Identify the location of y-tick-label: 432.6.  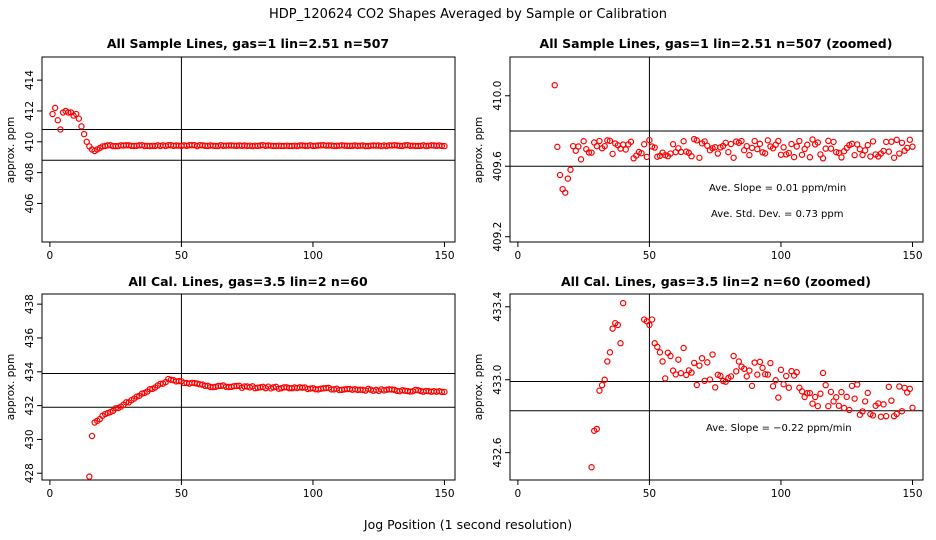
(498, 452).